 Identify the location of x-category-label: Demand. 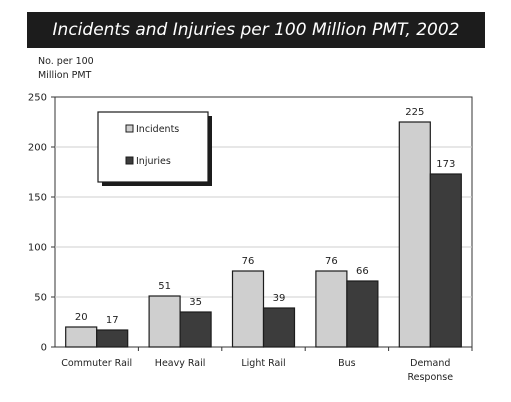
(430, 363).